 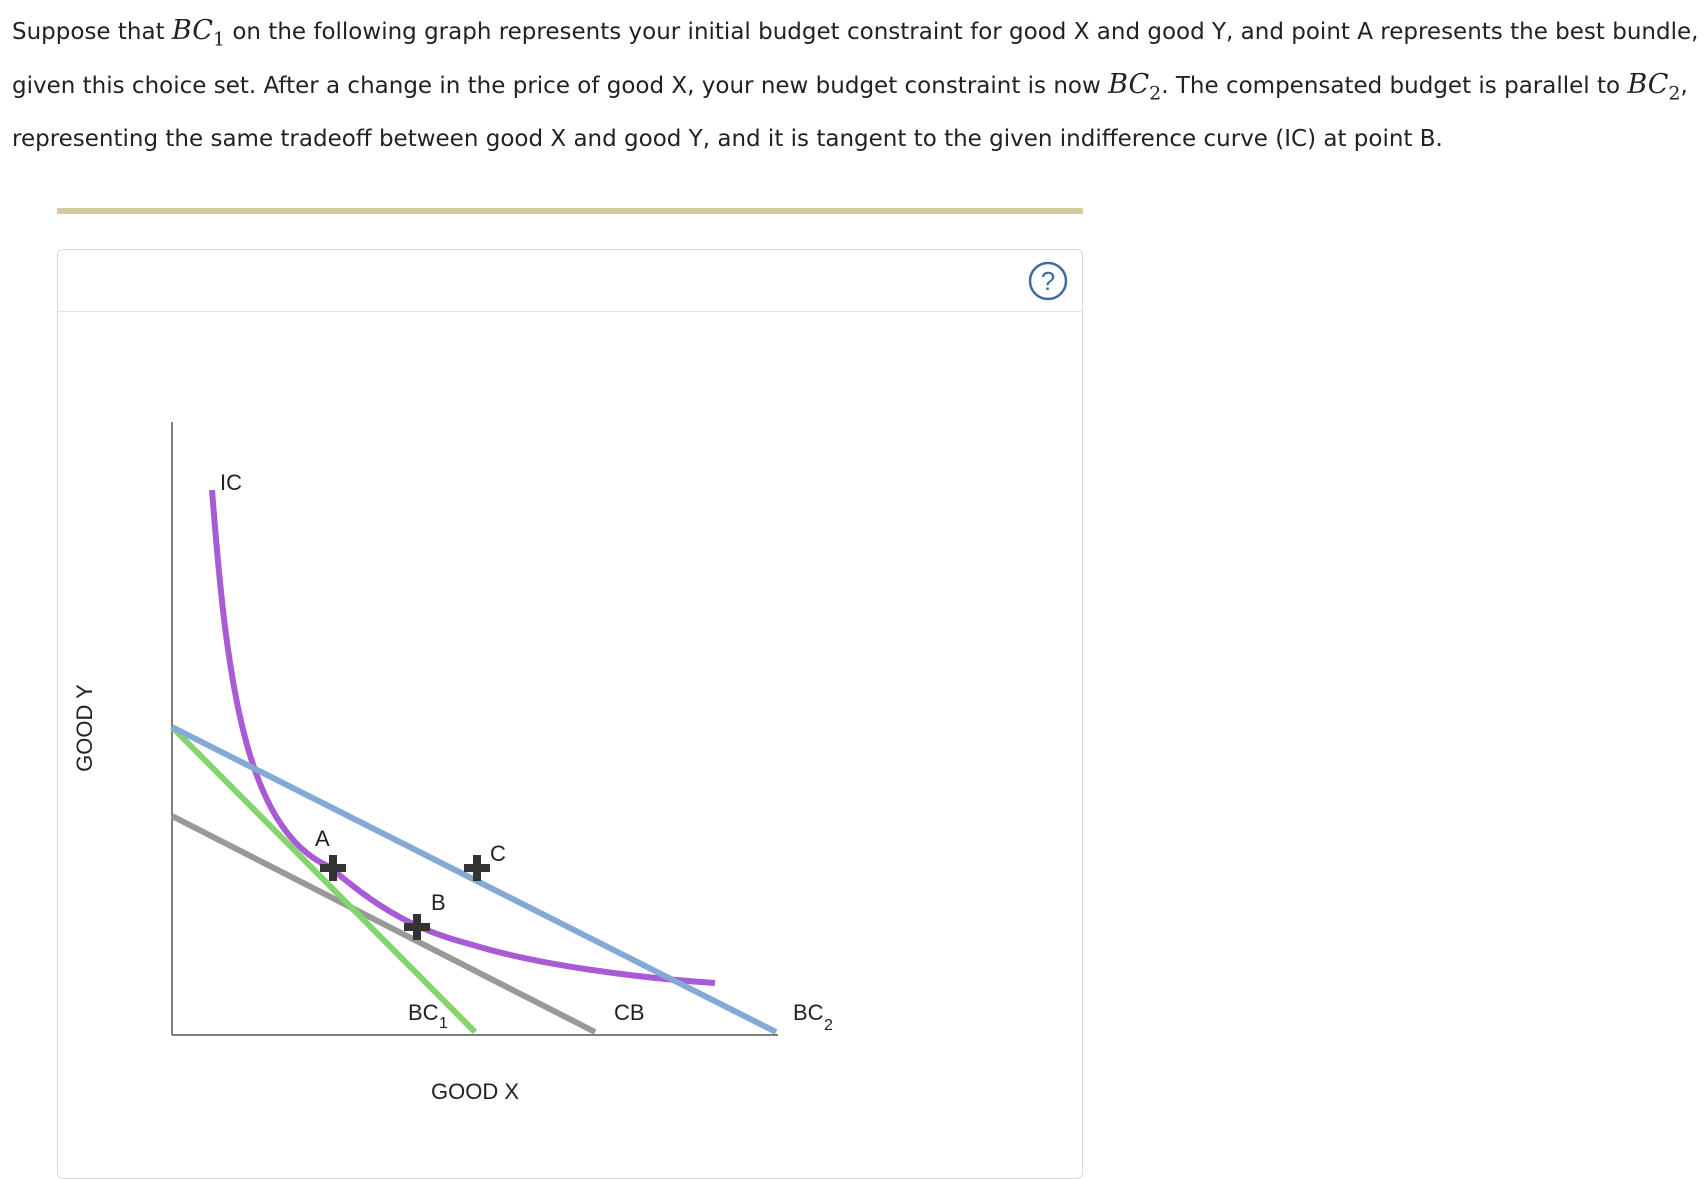 What do you see at coordinates (333, 868) in the screenshot?
I see `point-a-marker` at bounding box center [333, 868].